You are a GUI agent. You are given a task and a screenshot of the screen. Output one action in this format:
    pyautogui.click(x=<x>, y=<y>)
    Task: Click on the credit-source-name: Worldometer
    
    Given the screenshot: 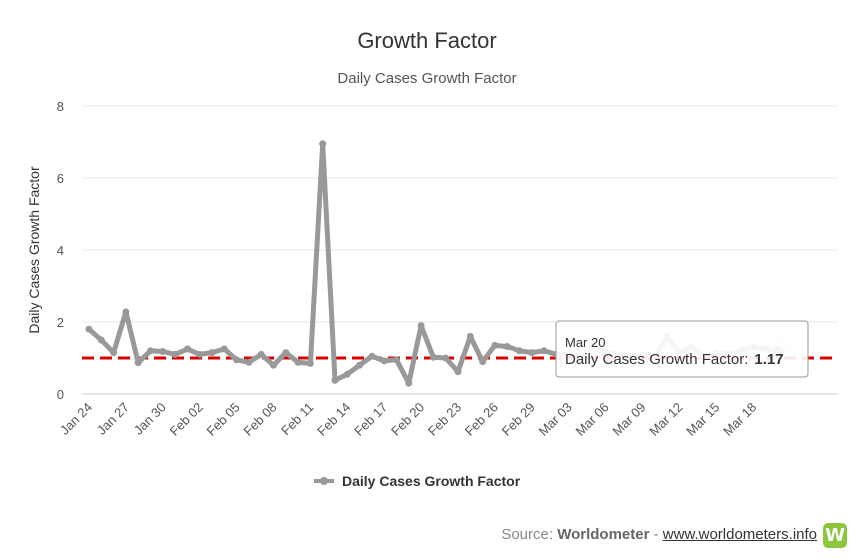 What is the action you would take?
    pyautogui.click(x=603, y=534)
    